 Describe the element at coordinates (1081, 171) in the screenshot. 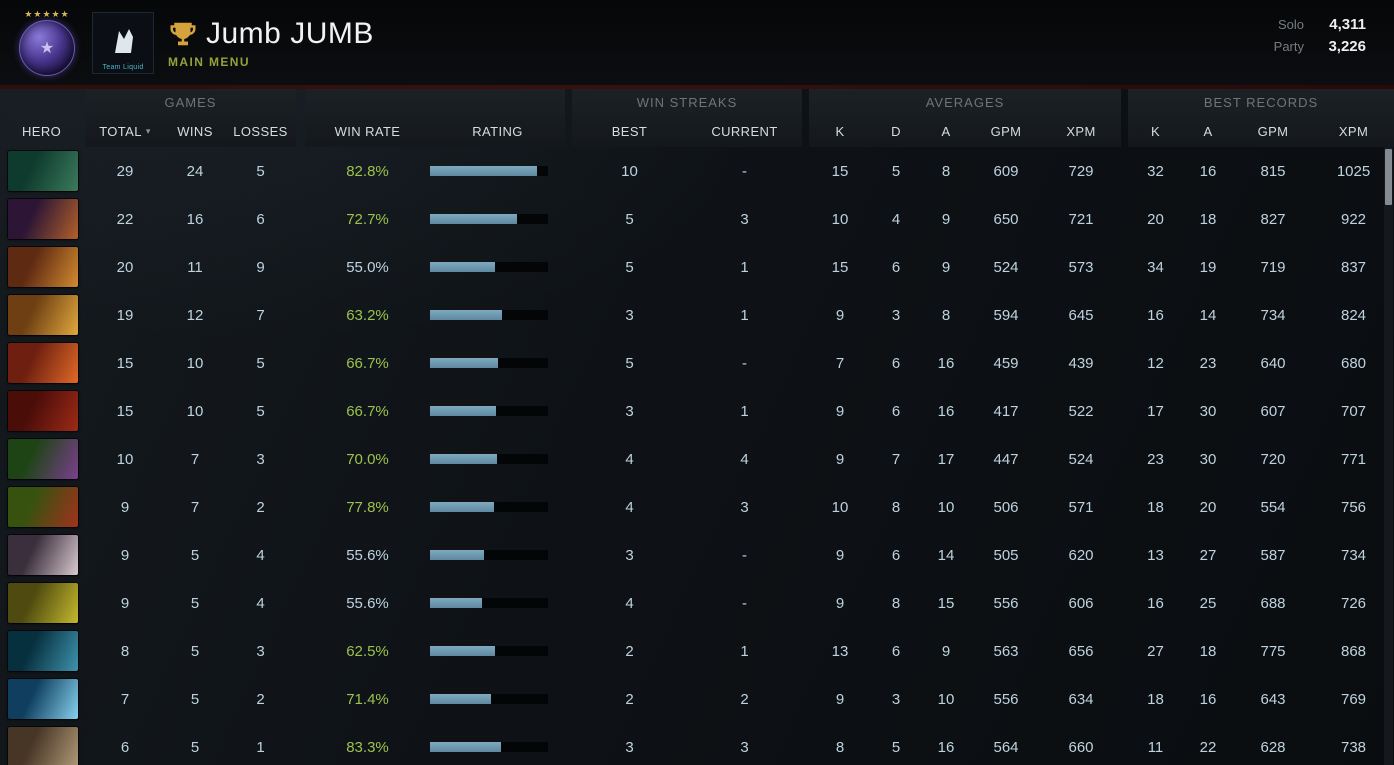

I see `cell-avg-xpm: 729` at that location.